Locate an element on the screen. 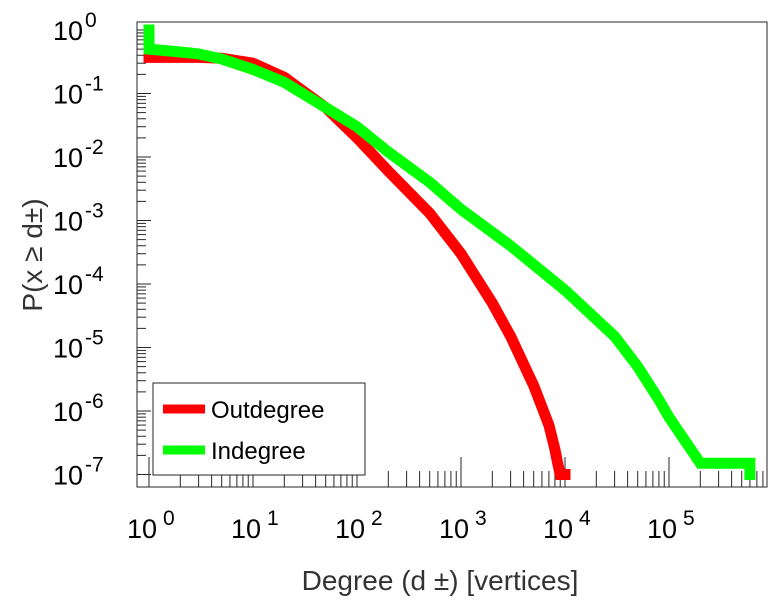 This screenshot has height=600, width=770. y-tick-label: 10⁻⁷ is located at coordinates (78, 472).